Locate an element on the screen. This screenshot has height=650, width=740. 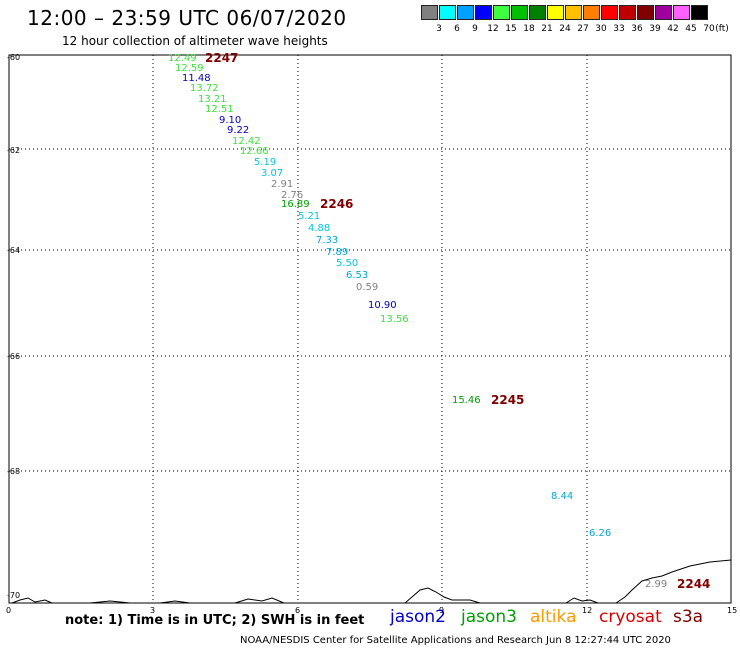
wave-height-value: 7.33 is located at coordinates (327, 240).